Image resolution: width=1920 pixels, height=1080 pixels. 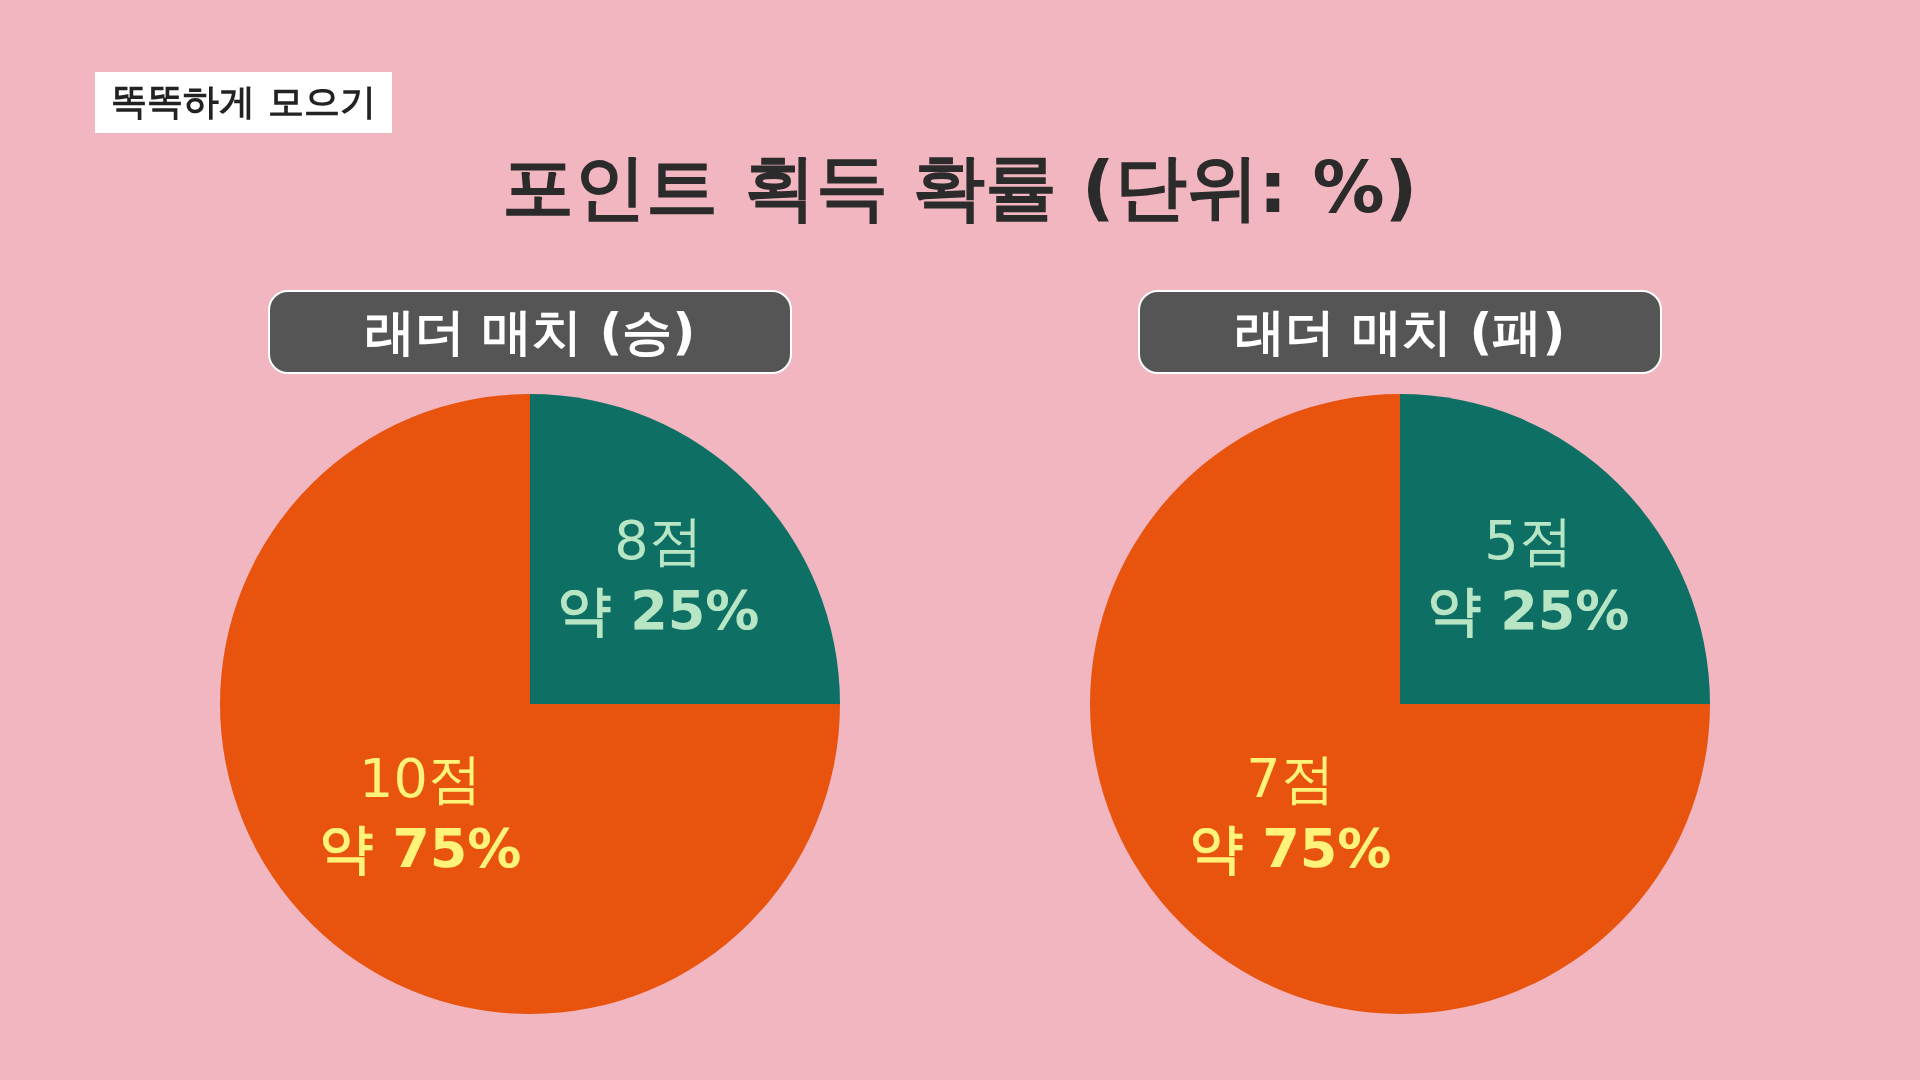 I want to click on slice-label: 5점, so click(x=1528, y=540).